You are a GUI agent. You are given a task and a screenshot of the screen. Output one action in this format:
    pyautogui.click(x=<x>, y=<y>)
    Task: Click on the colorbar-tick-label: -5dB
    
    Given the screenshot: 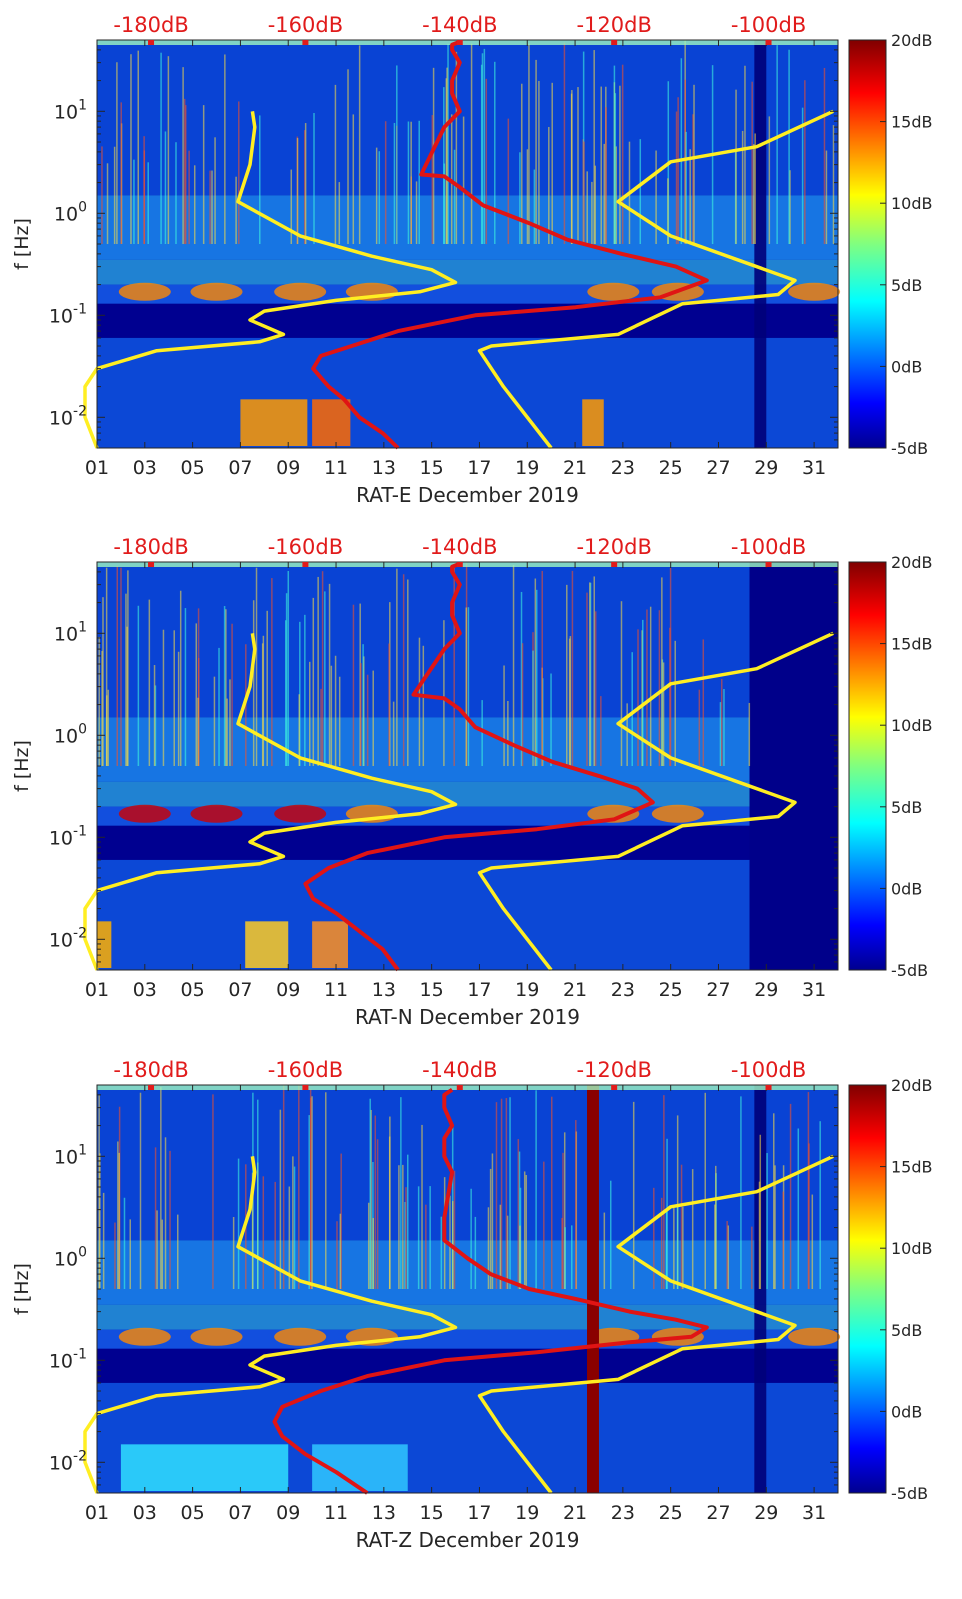 What is the action you would take?
    pyautogui.click(x=909, y=1493)
    